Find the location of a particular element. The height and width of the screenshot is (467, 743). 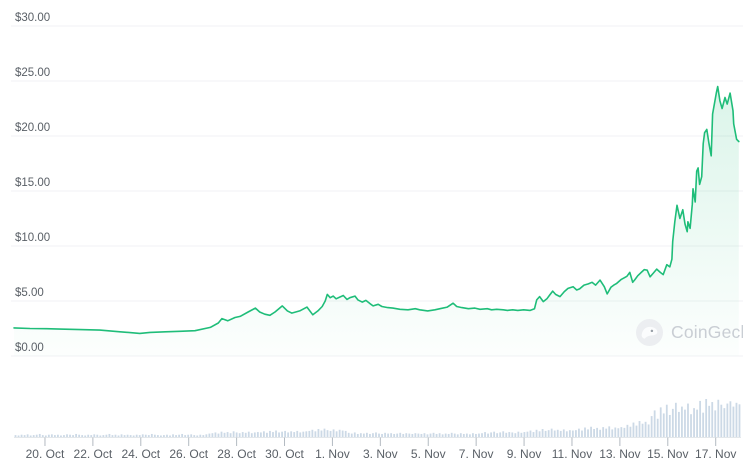

x-axis-label: 9. Nov is located at coordinates (524, 454).